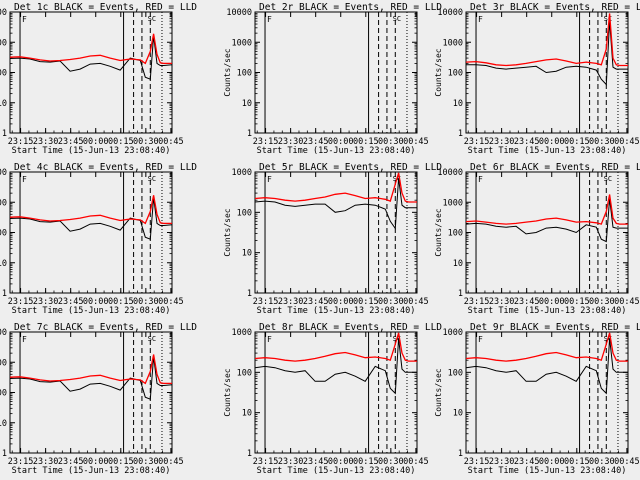 The width and height of the screenshot is (640, 480). Describe the element at coordinates (350, 167) in the screenshot. I see `panel-title: Det 5r BLACK = Events, RED = LLD` at that location.